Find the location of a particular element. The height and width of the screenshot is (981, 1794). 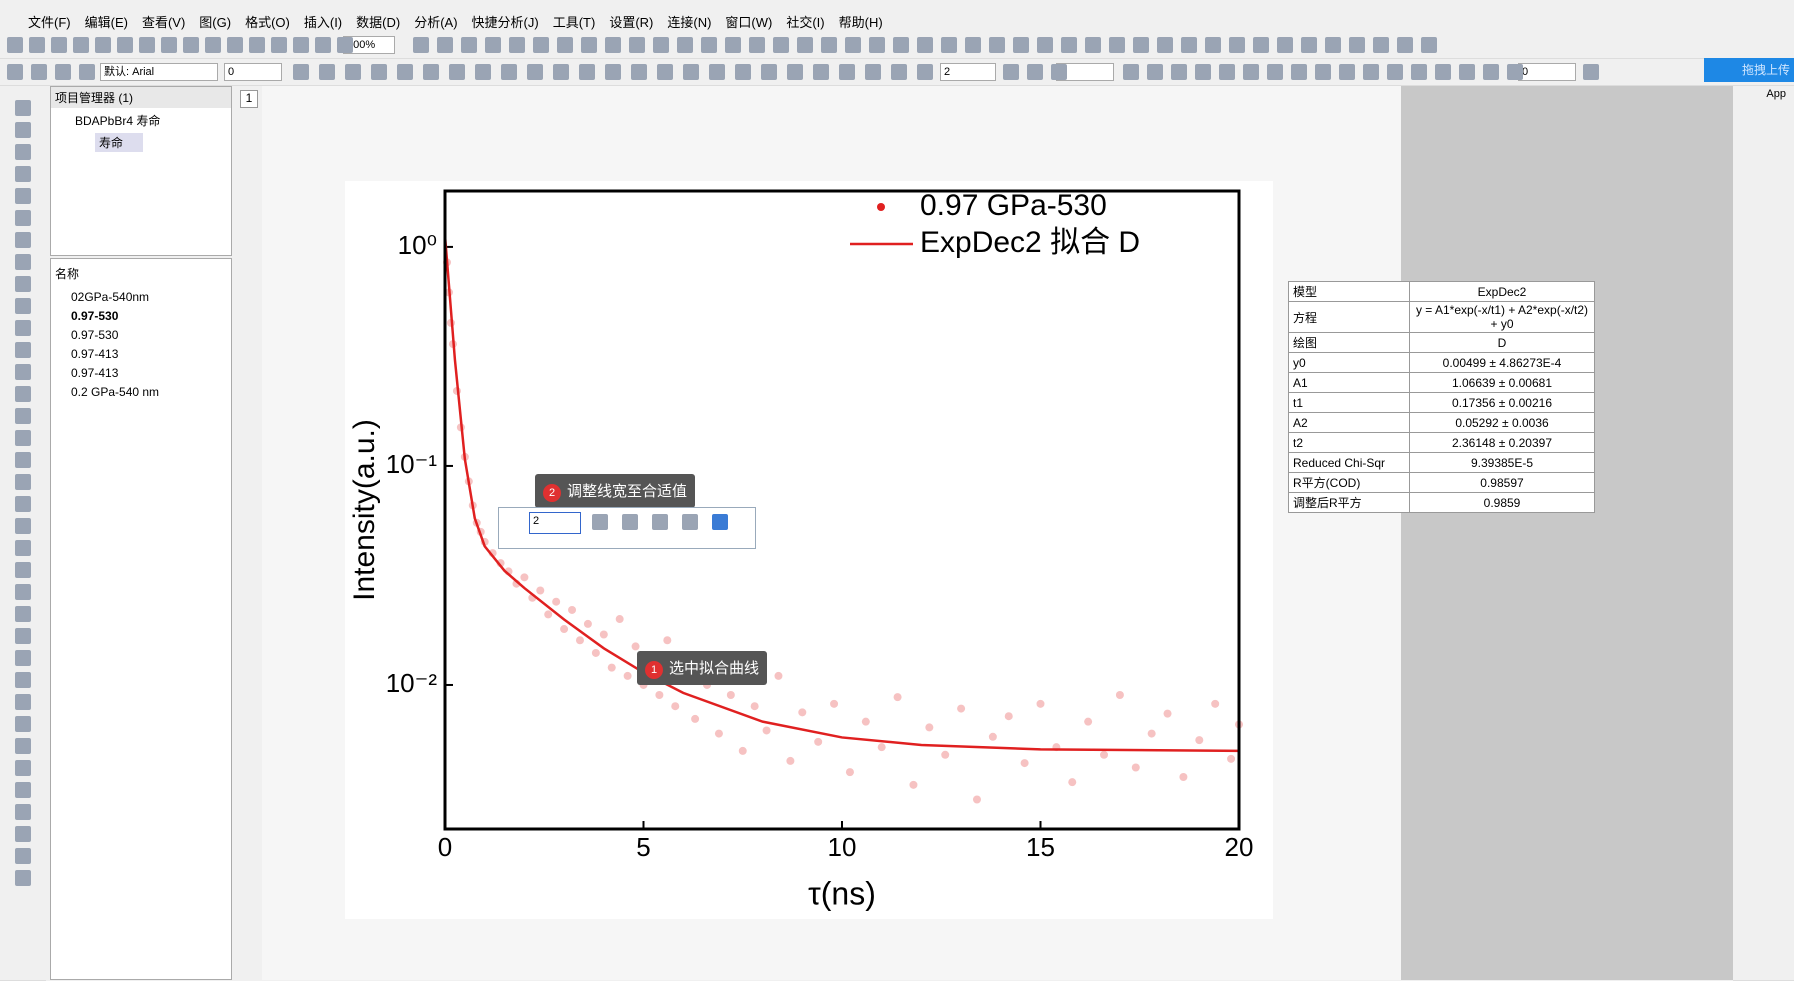

menu-item: 文件(F) is located at coordinates (49, 22).